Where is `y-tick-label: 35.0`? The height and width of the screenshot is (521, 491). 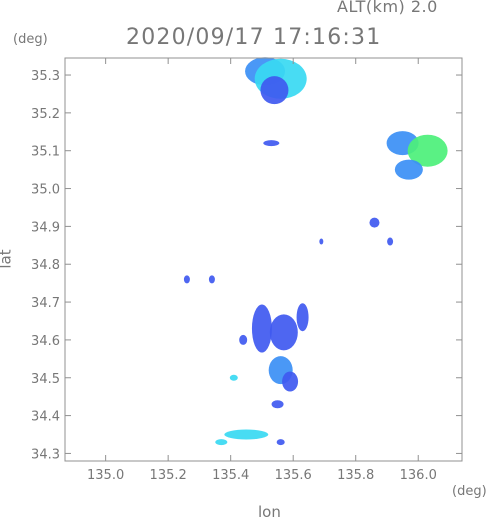
y-tick-label: 35.0 is located at coordinates (45, 190).